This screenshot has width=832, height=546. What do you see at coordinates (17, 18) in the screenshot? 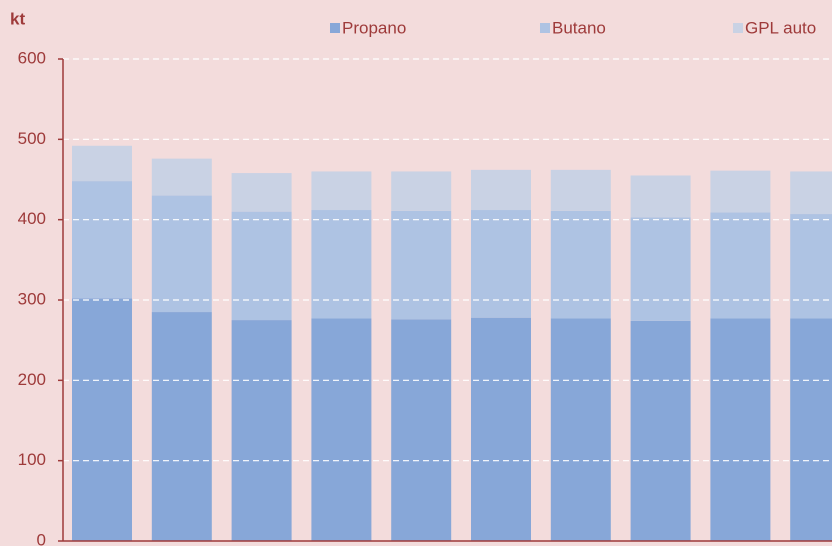
I see `y-axis-label: kt` at bounding box center [17, 18].